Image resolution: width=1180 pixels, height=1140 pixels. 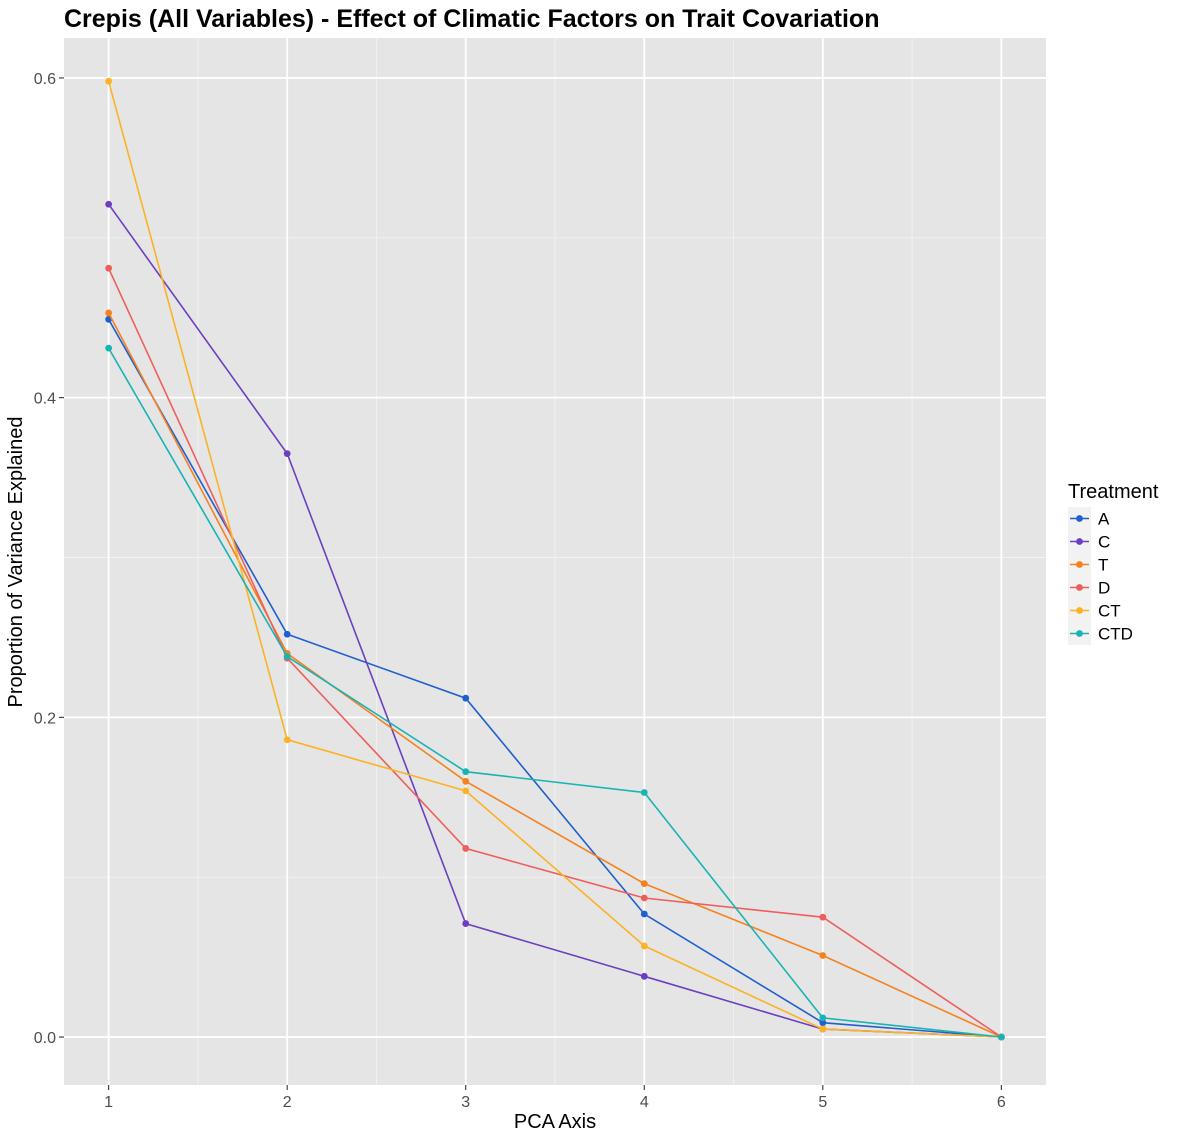 What do you see at coordinates (1115, 634) in the screenshot?
I see `legend-label-ctd: CTD` at bounding box center [1115, 634].